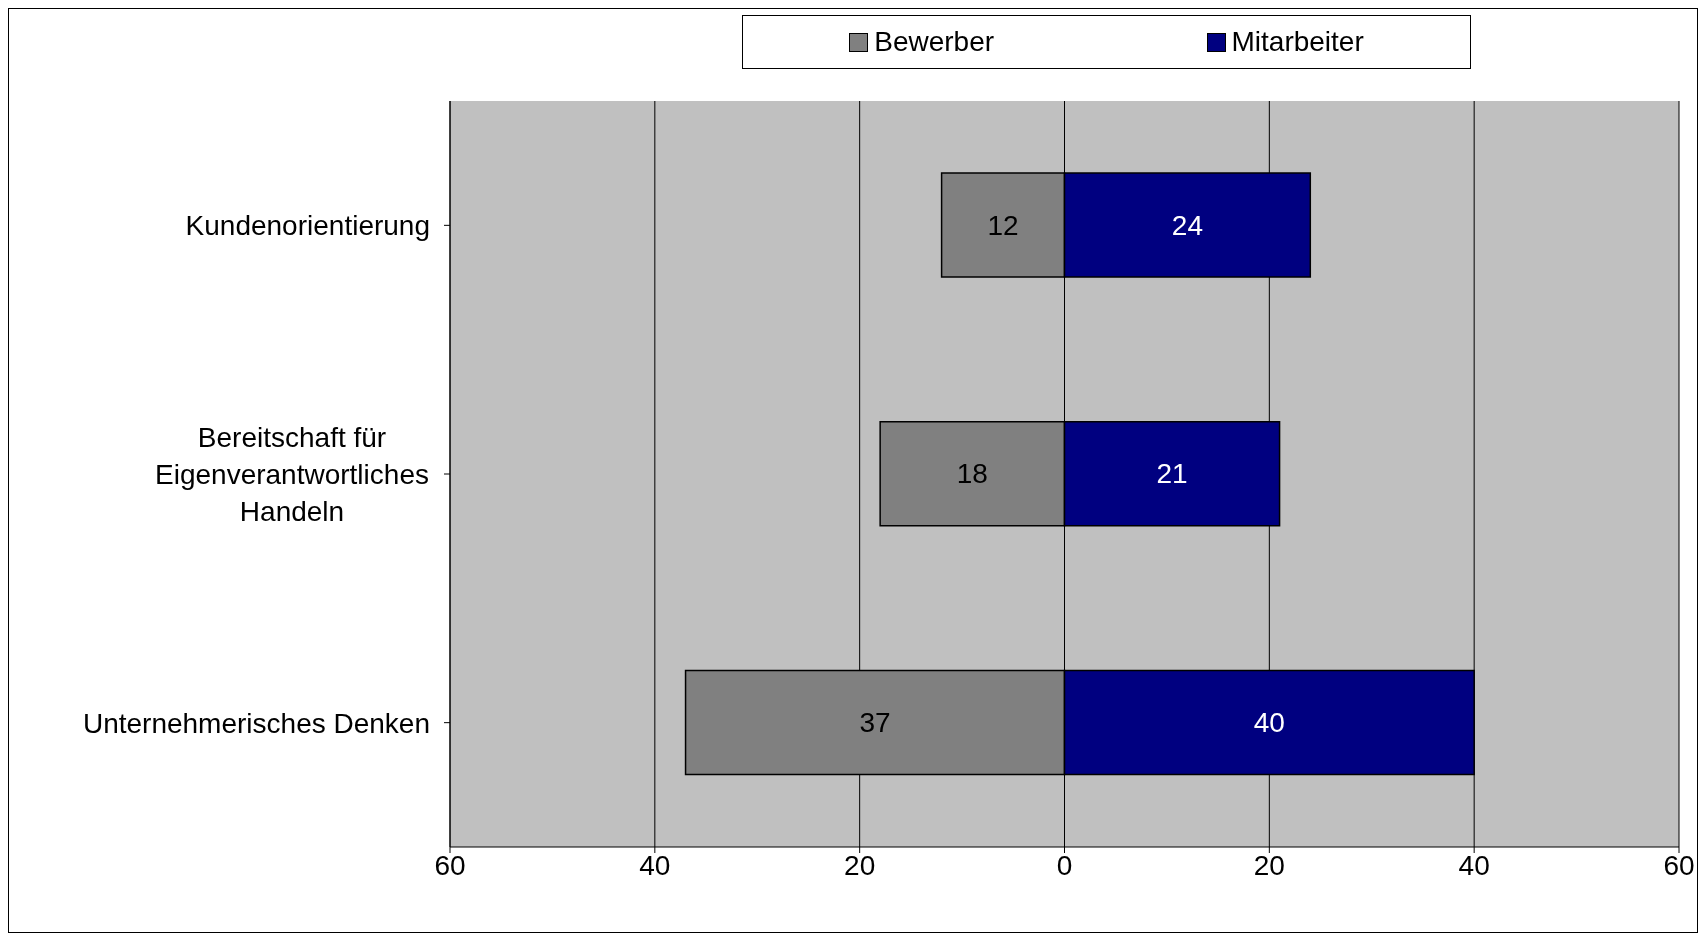  Describe the element at coordinates (256, 723) in the screenshot. I see `y-tick-label: Unternehmerisches Denken` at that location.